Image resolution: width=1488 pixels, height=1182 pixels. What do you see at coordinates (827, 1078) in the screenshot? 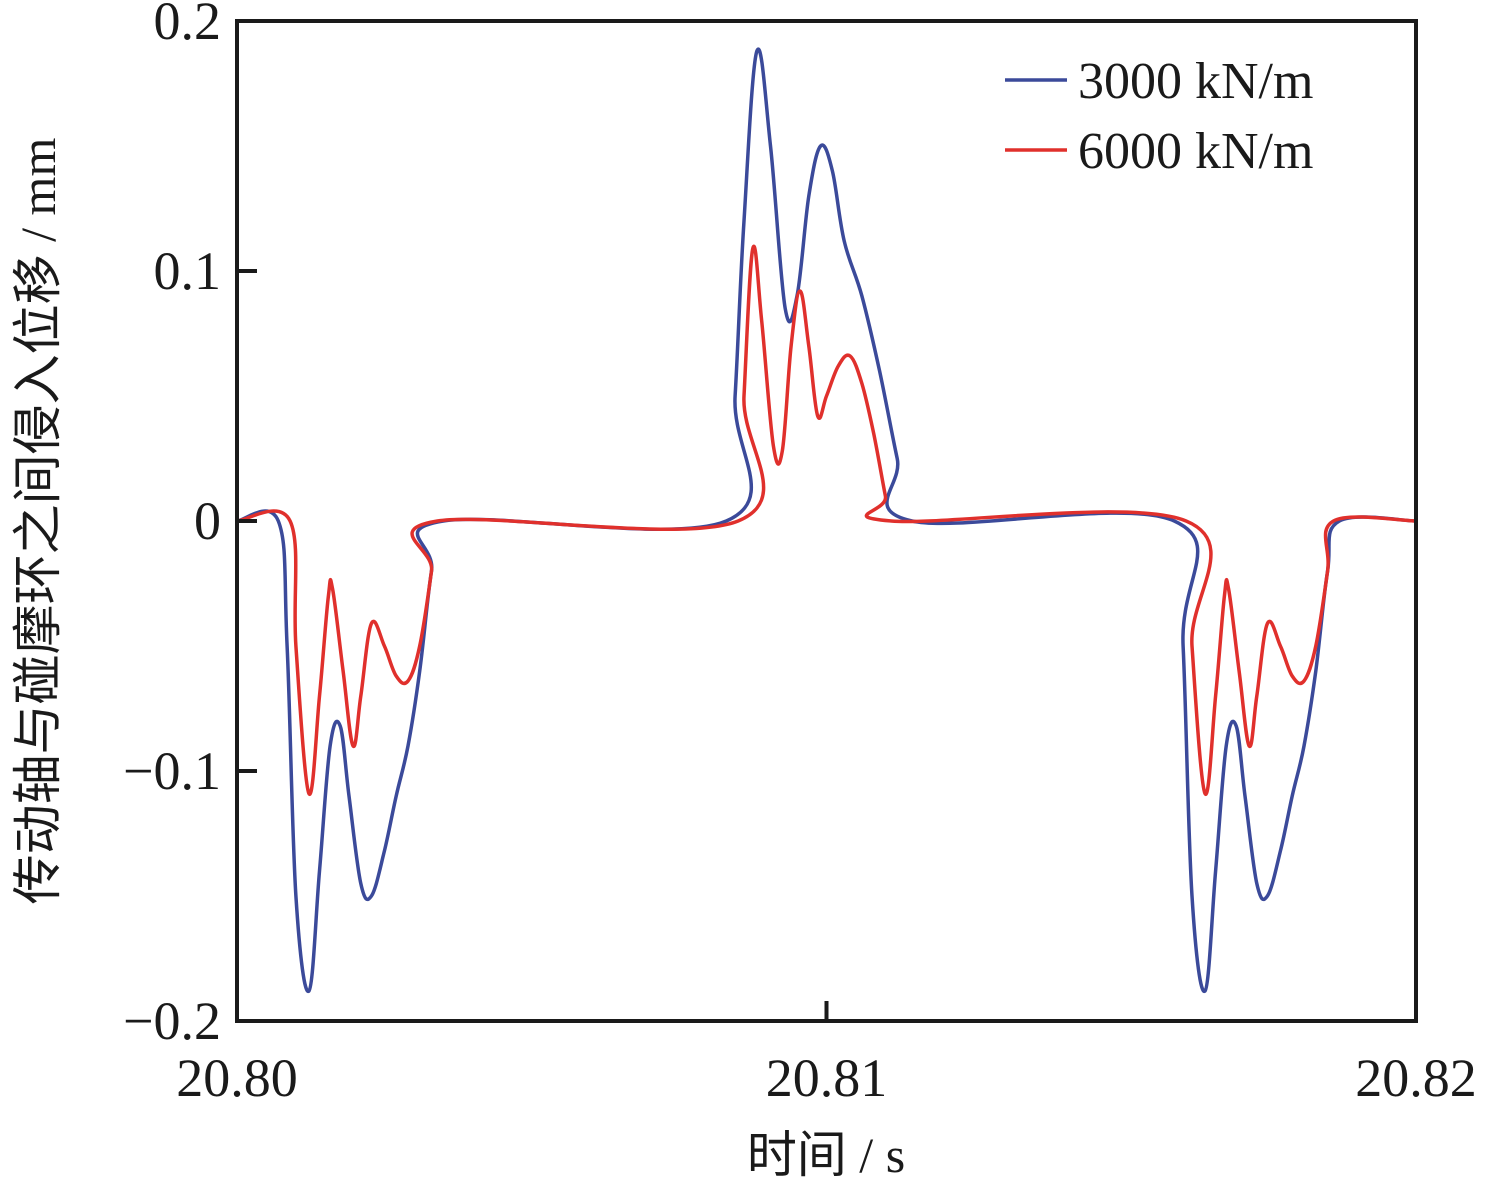
I see `x-tick-label: 20.81` at bounding box center [827, 1078].